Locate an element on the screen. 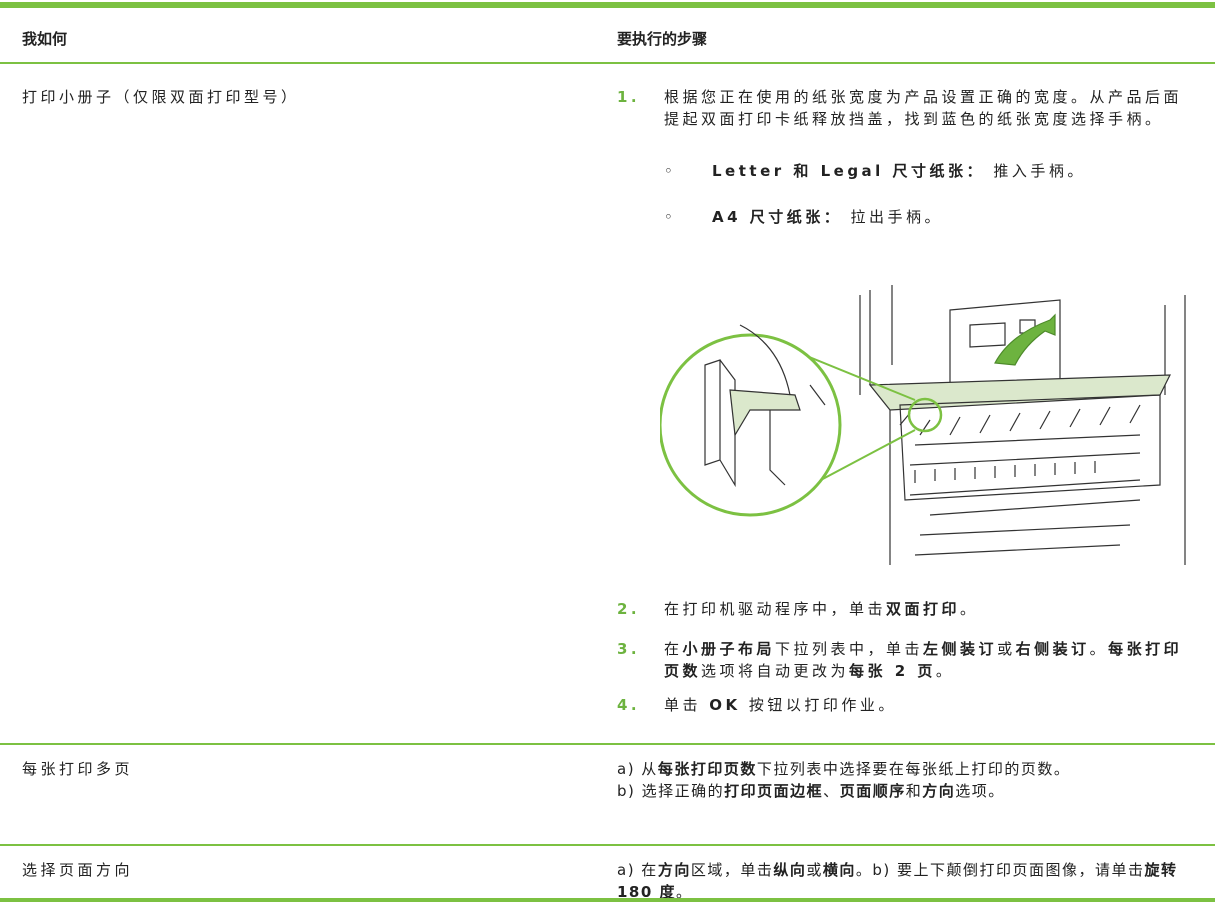 This screenshot has height=903, width=1215. bullet-text: Letter 和 Legal 尺寸纸张： 推入手柄。 is located at coordinates (899, 171).